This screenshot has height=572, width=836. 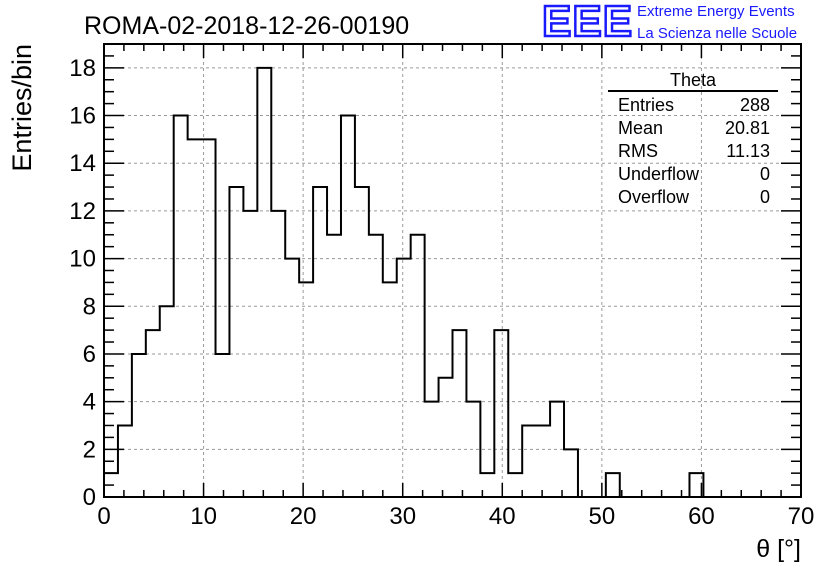 What do you see at coordinates (89, 354) in the screenshot?
I see `y-tick-label: 6` at bounding box center [89, 354].